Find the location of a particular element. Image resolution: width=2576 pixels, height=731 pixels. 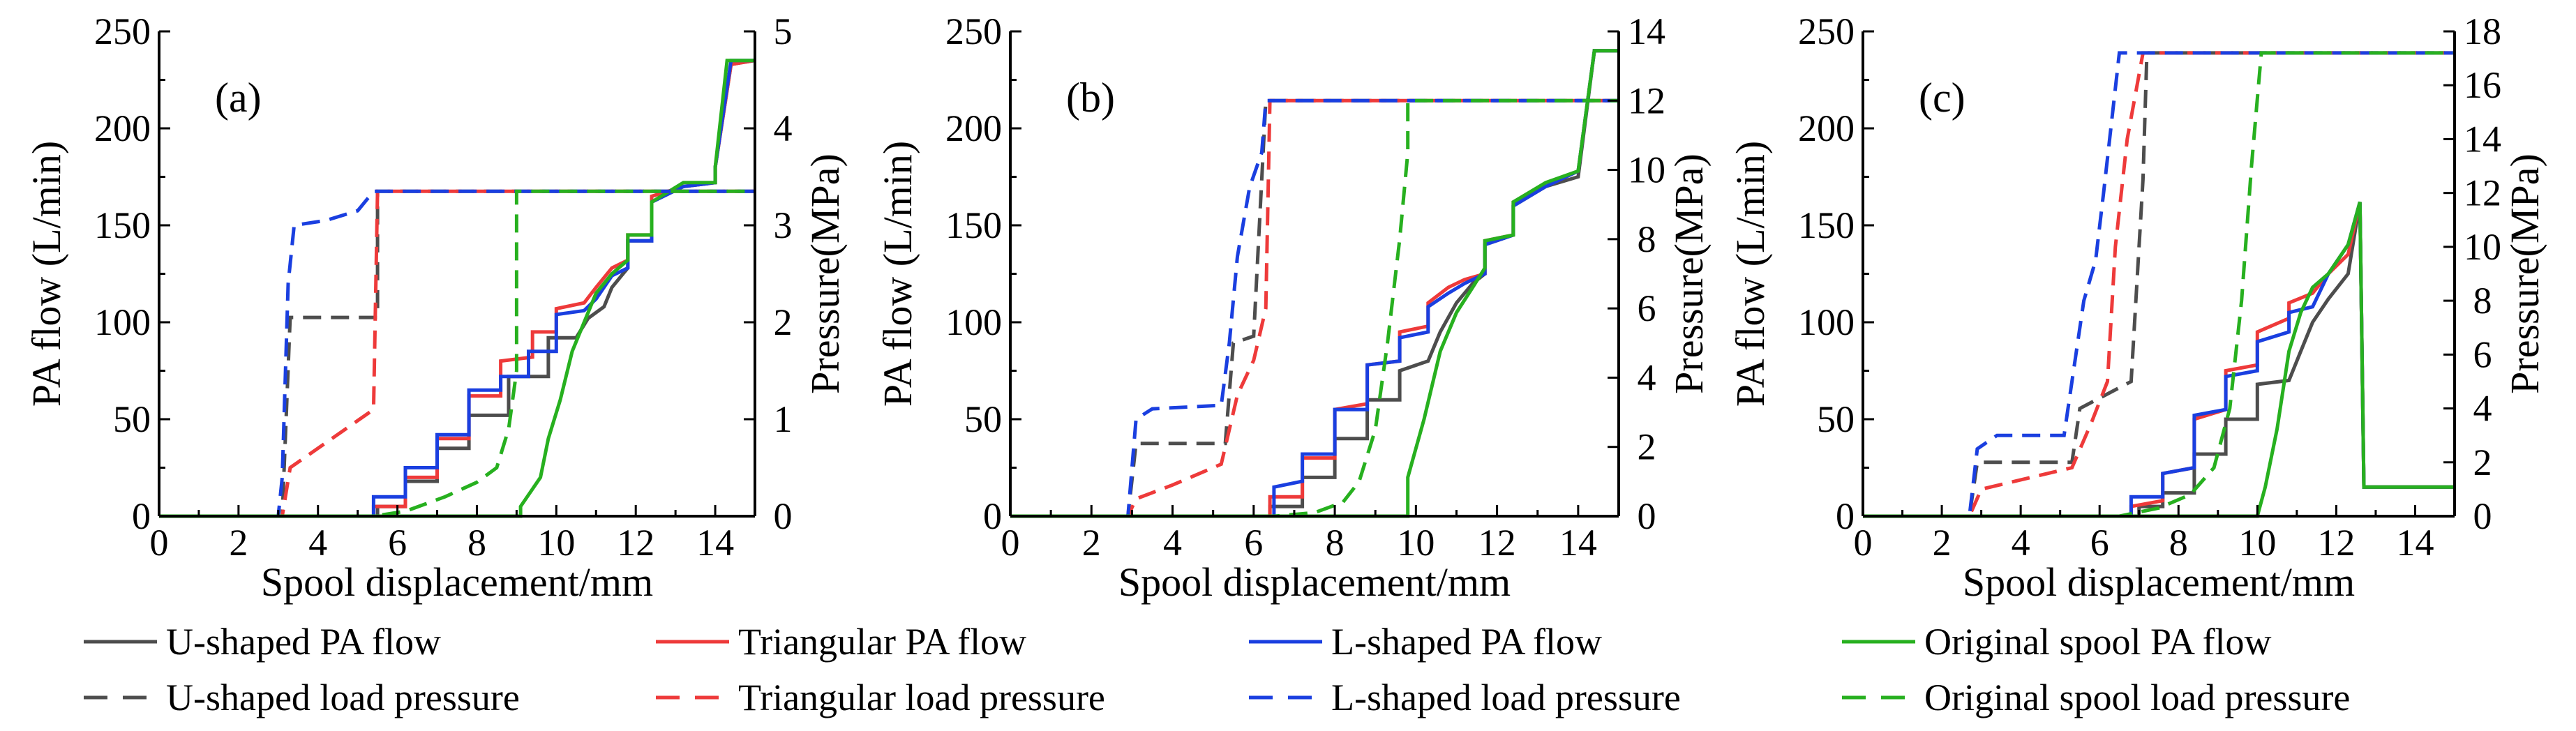

legend-label: Triangular load pressure is located at coordinates (921, 697).